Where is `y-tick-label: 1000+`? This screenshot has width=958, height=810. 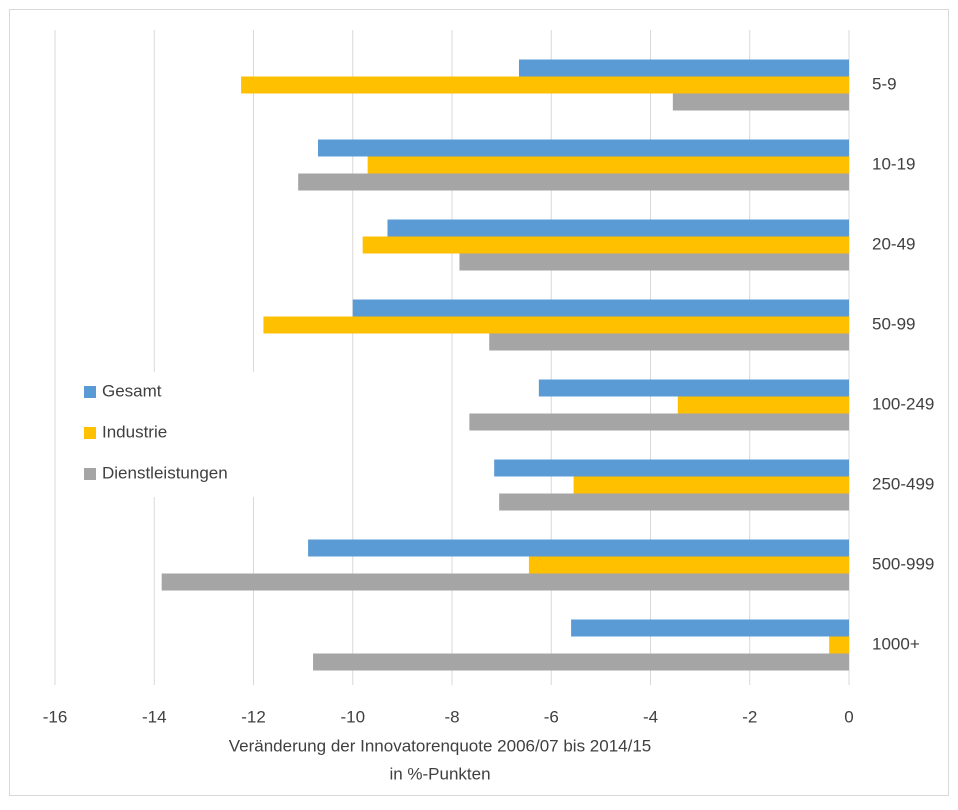
y-tick-label: 1000+ is located at coordinates (896, 643).